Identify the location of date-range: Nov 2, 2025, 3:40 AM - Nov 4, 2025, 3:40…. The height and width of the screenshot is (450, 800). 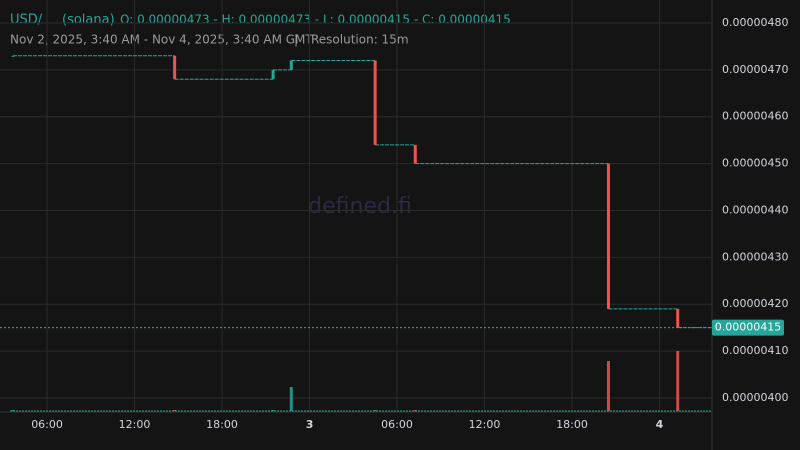
(161, 40).